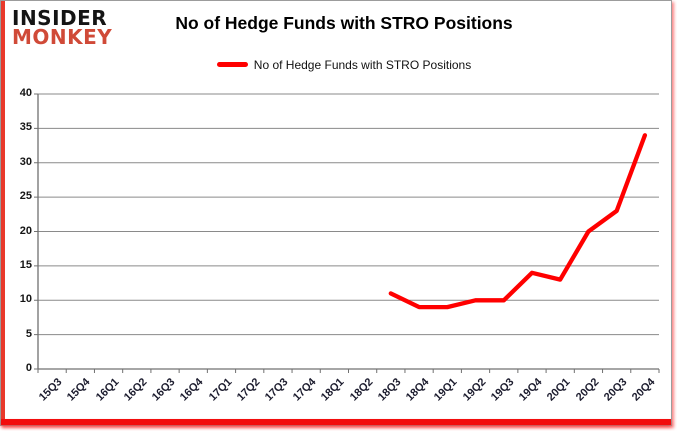 This screenshot has width=677, height=431. Describe the element at coordinates (25, 299) in the screenshot. I see `y-axis-tick-label: 10` at that location.